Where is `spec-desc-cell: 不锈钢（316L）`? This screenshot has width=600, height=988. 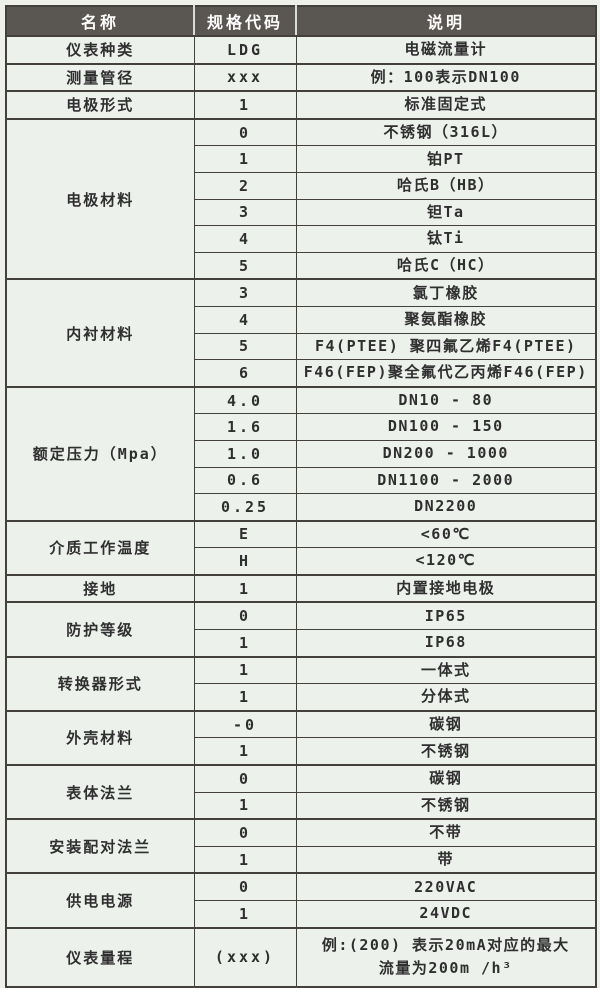
spec-desc-cell: 不锈钢（316L） is located at coordinates (446, 132).